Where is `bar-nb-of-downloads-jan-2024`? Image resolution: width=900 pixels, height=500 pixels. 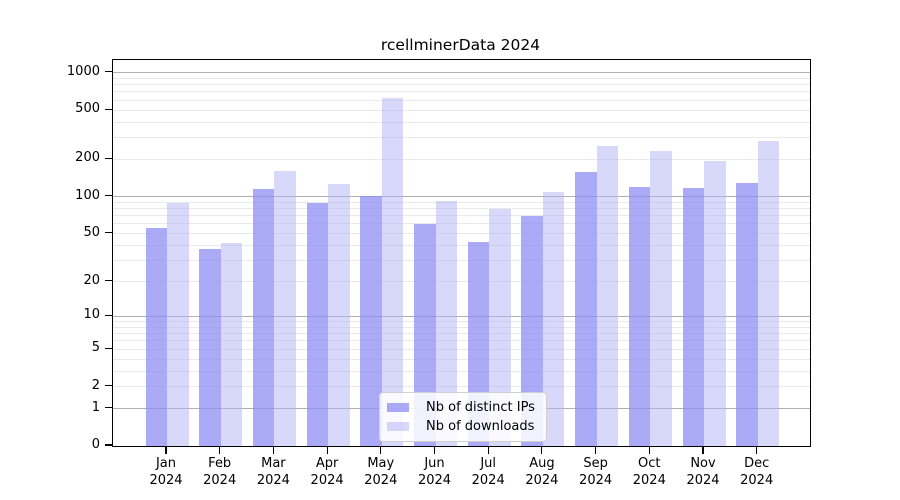
bar-nb-of-downloads-jan-2024 is located at coordinates (178, 324).